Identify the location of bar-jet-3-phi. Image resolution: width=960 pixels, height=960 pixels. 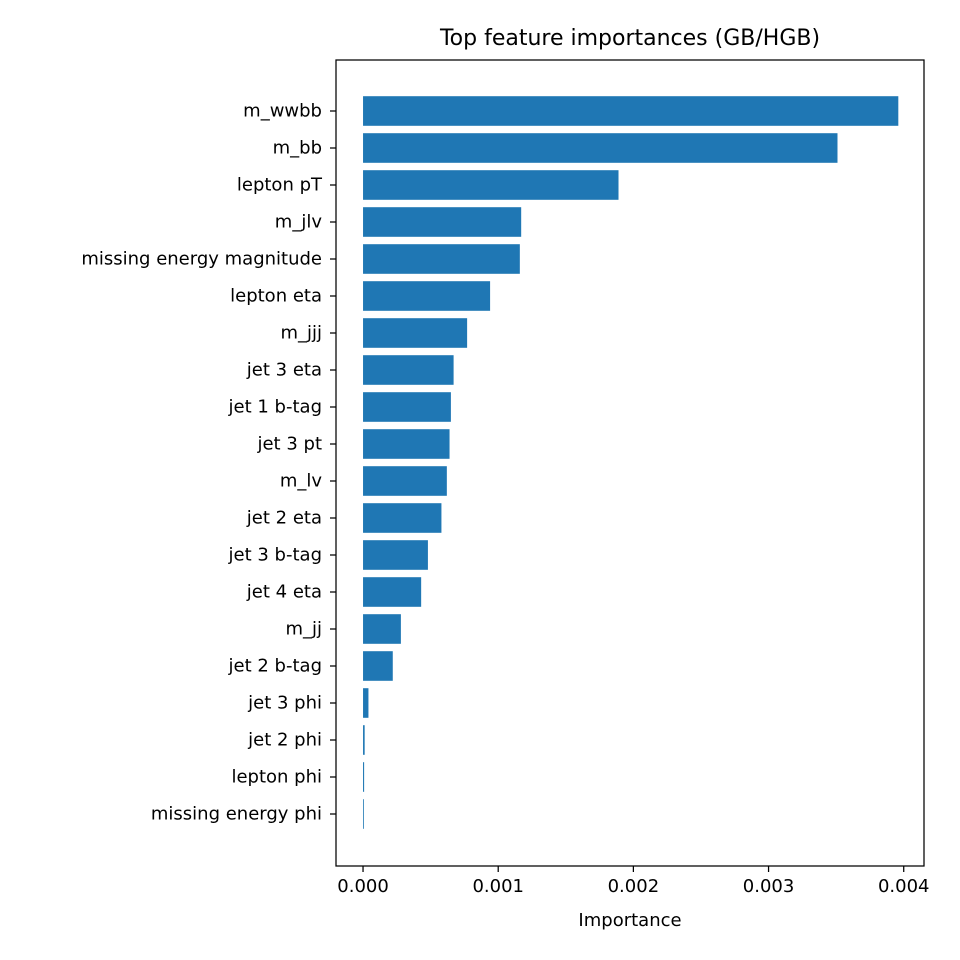
(366, 703).